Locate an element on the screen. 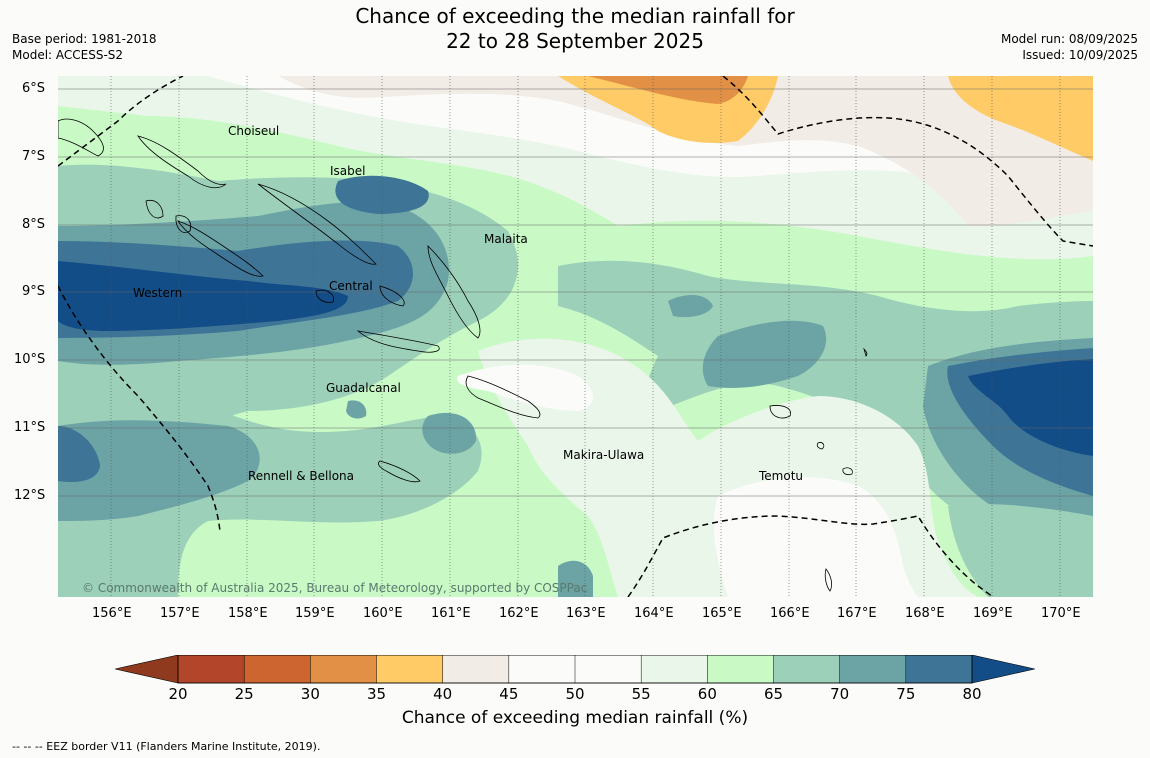 This screenshot has height=758, width=1150. colorbar-svg is located at coordinates (575, 669).